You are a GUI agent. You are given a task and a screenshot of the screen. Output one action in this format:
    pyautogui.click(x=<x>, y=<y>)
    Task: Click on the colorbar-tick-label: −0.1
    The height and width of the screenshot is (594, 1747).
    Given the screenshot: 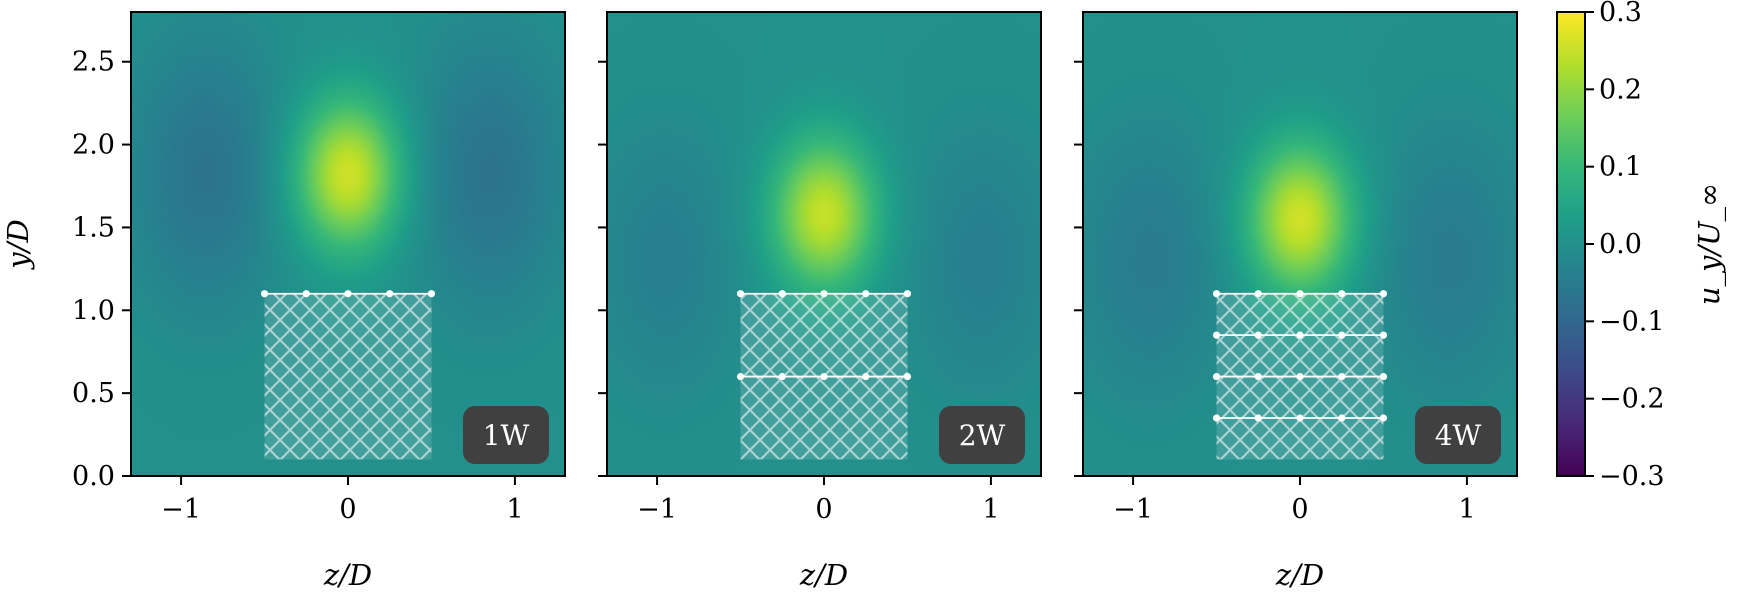 What is the action you would take?
    pyautogui.click(x=1632, y=321)
    